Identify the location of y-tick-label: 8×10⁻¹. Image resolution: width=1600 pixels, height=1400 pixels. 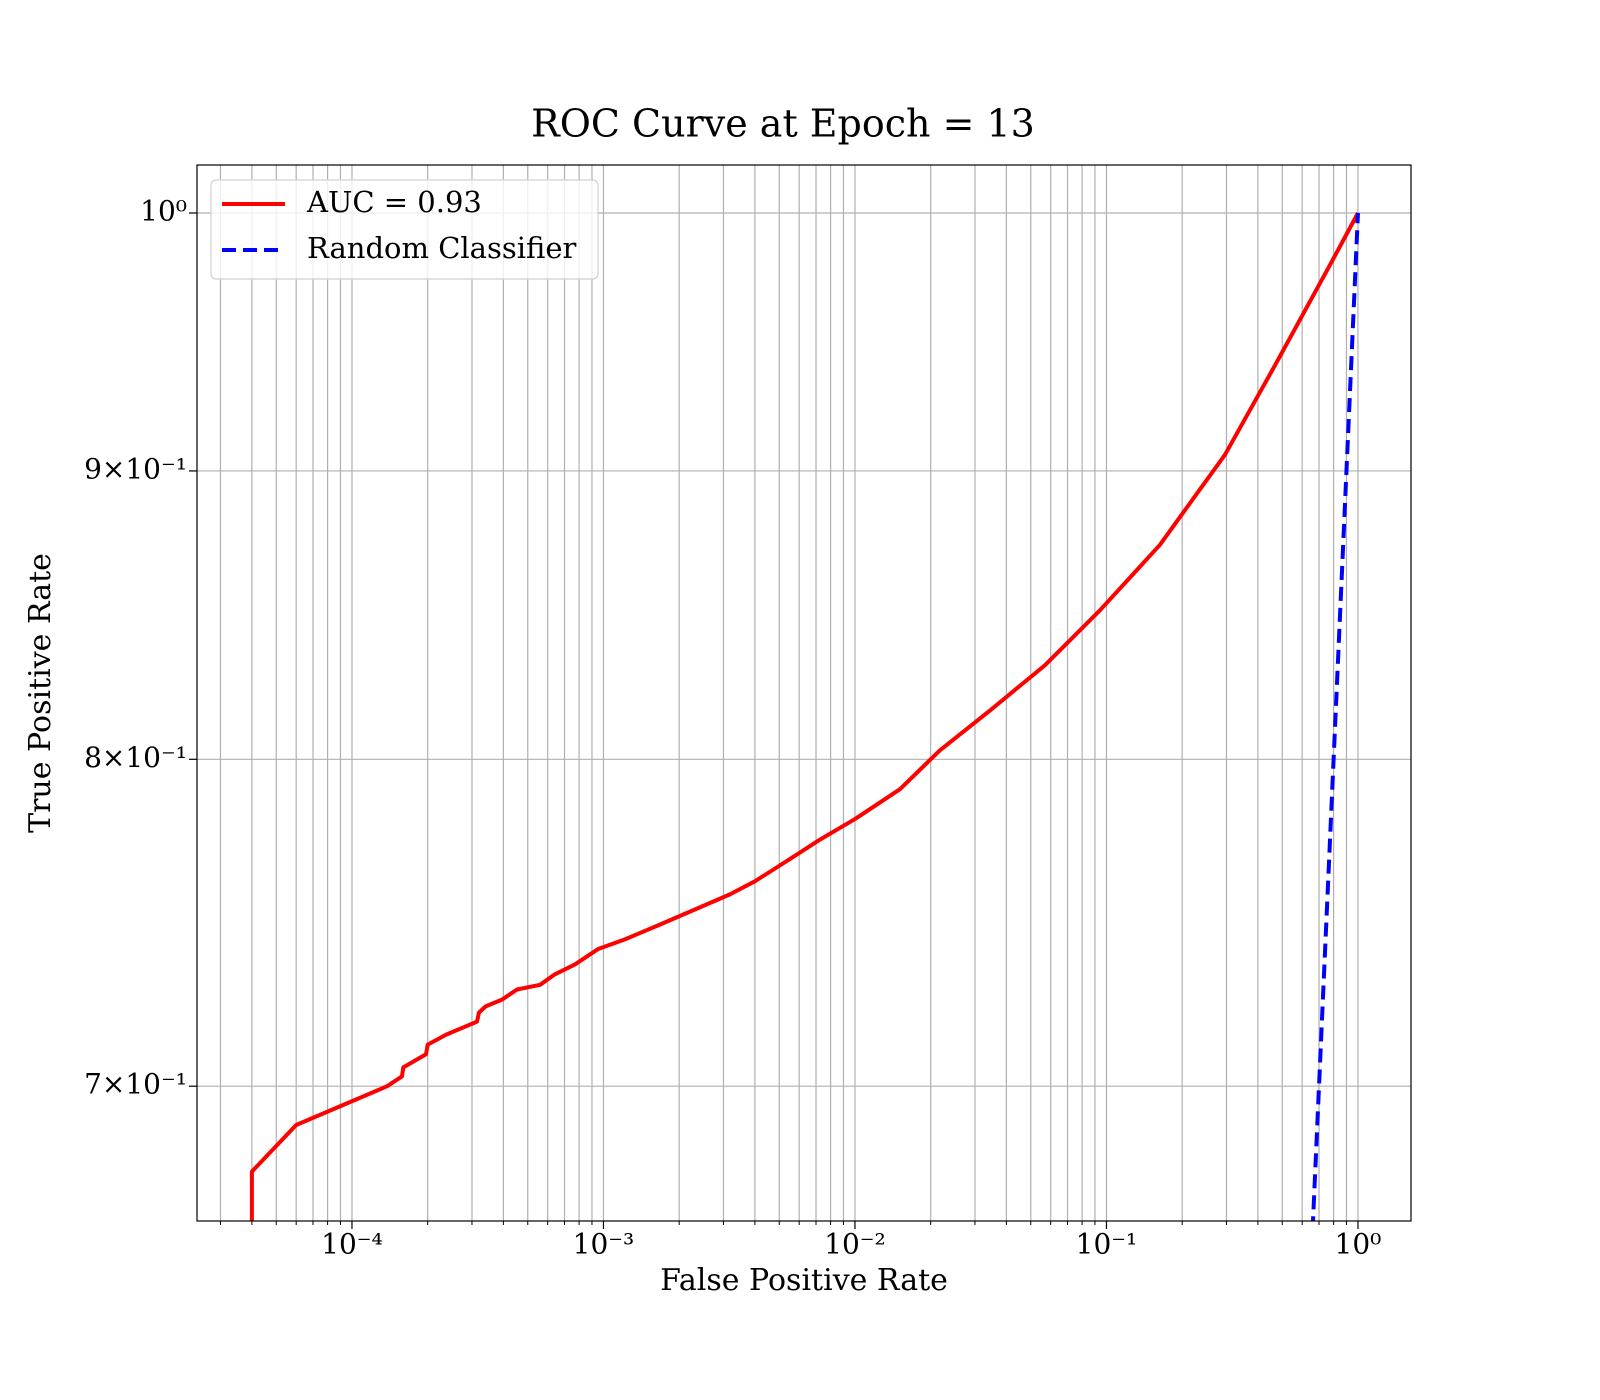
(135, 757).